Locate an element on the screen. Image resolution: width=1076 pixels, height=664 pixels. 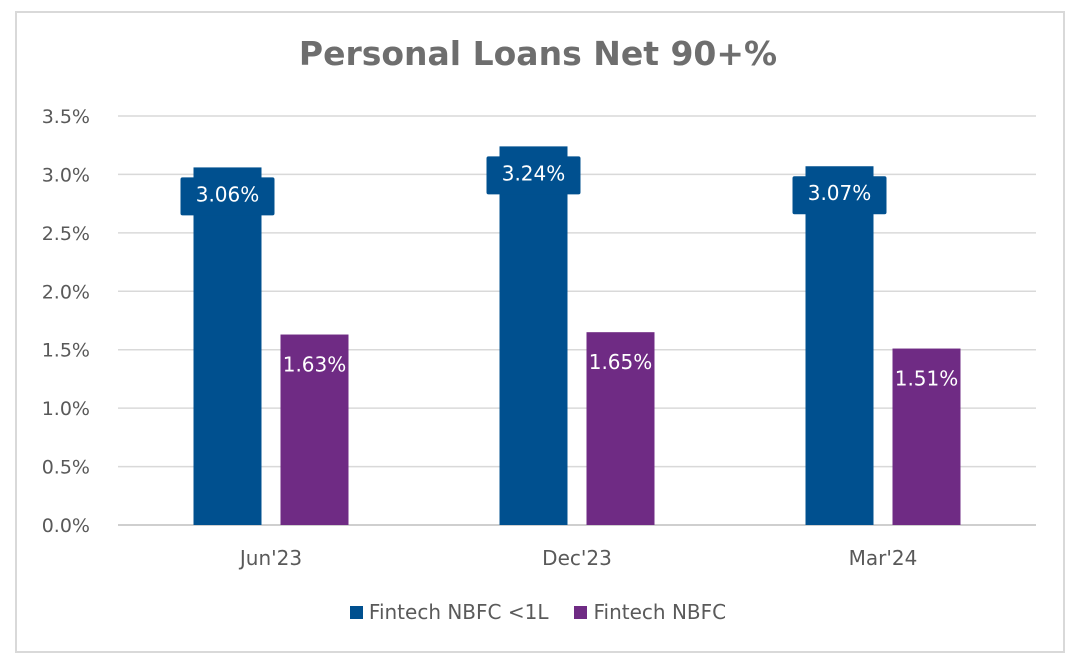
legend-item-series-1: Fintech NBFC <1L is located at coordinates (449, 612).